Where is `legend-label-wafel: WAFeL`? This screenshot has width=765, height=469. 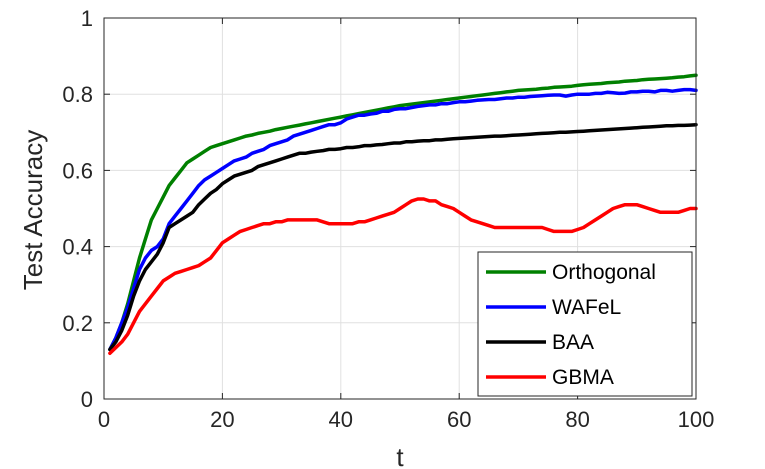
legend-label-wafel: WAFeL is located at coordinates (586, 307).